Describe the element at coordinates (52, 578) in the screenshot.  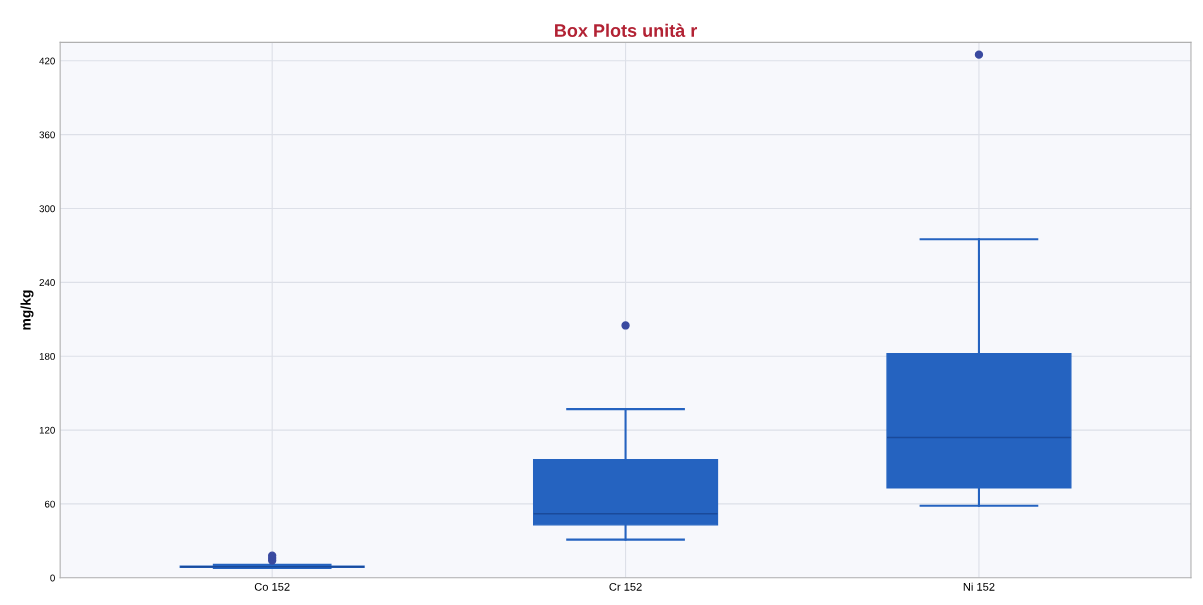
I see `y-tick-label: 0` at that location.